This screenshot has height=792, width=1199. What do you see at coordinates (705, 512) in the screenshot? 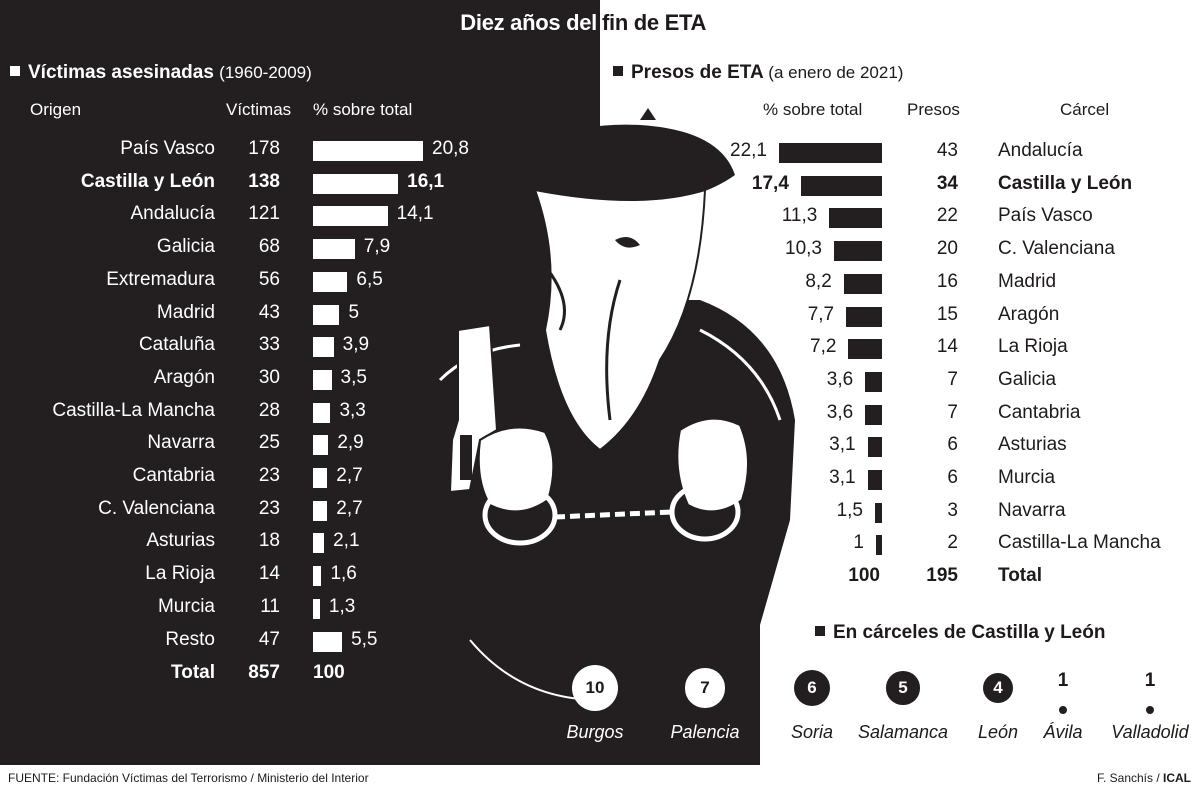
I see `handcuff-right` at bounding box center [705, 512].